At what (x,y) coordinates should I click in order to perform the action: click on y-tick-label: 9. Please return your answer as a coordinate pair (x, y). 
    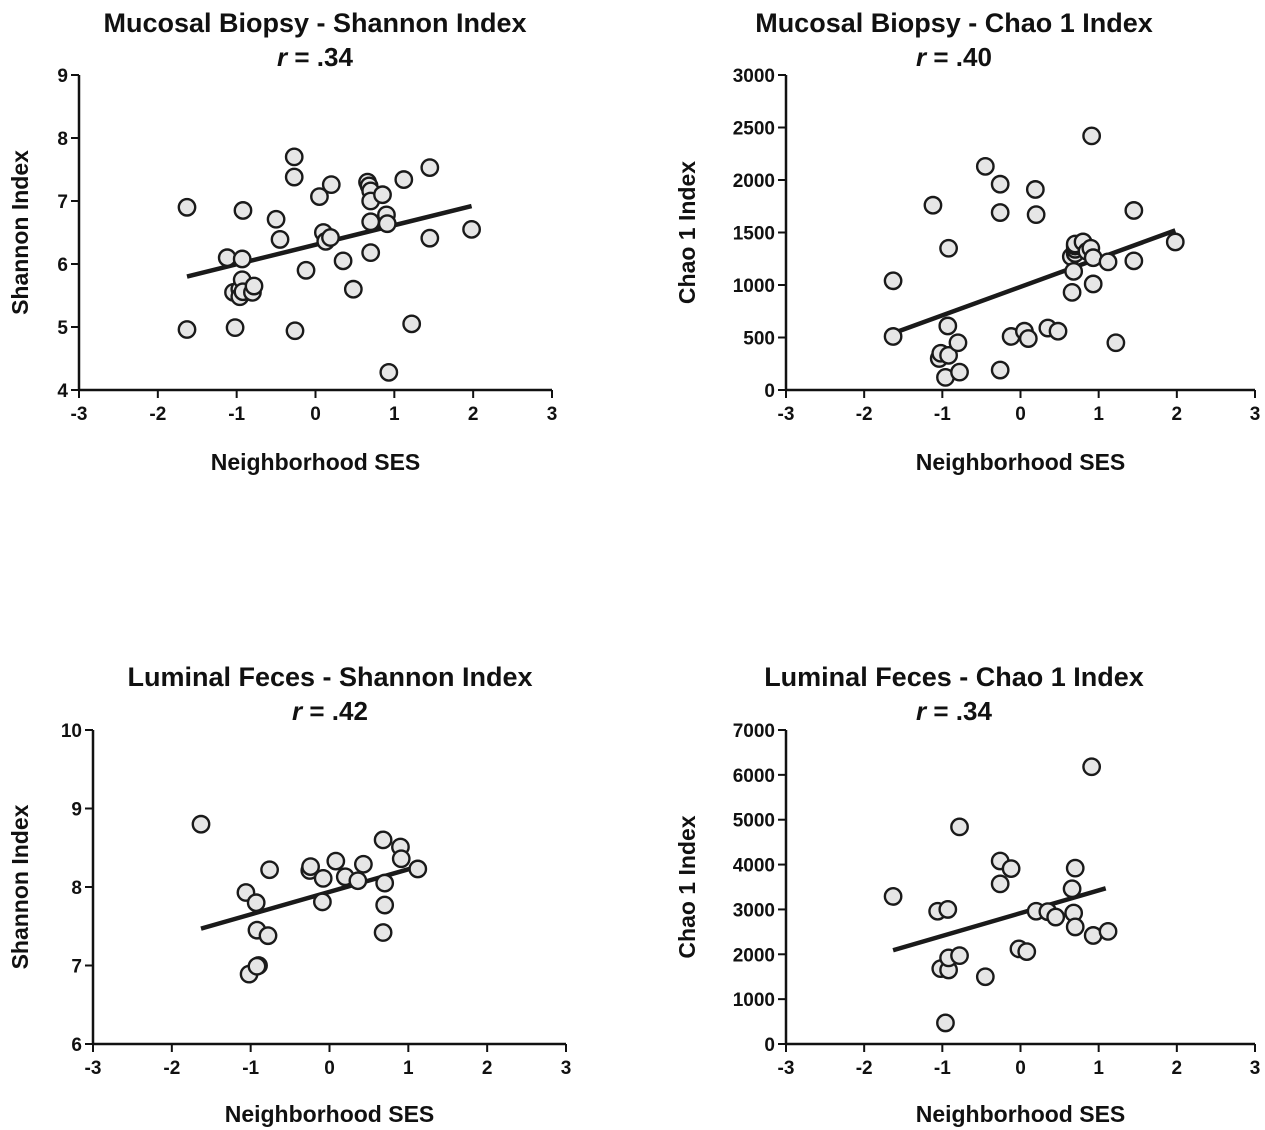
    Looking at the image, I should click on (62, 76).